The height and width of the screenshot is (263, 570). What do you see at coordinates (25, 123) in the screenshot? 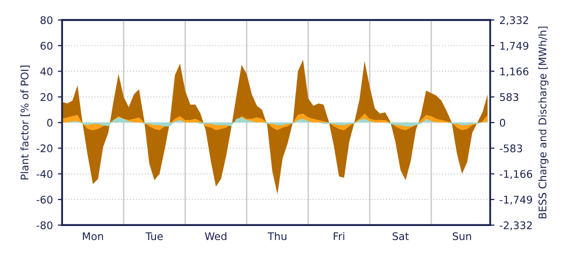
I see `y-axis-title: Plant factor [% of POI]` at bounding box center [25, 123].